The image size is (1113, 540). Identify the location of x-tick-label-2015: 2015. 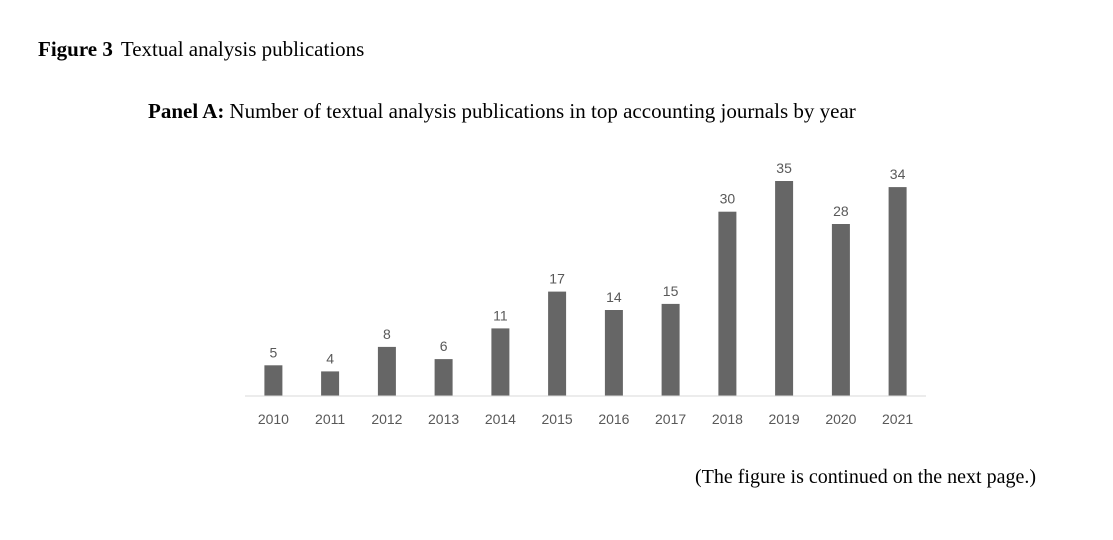
(557, 419).